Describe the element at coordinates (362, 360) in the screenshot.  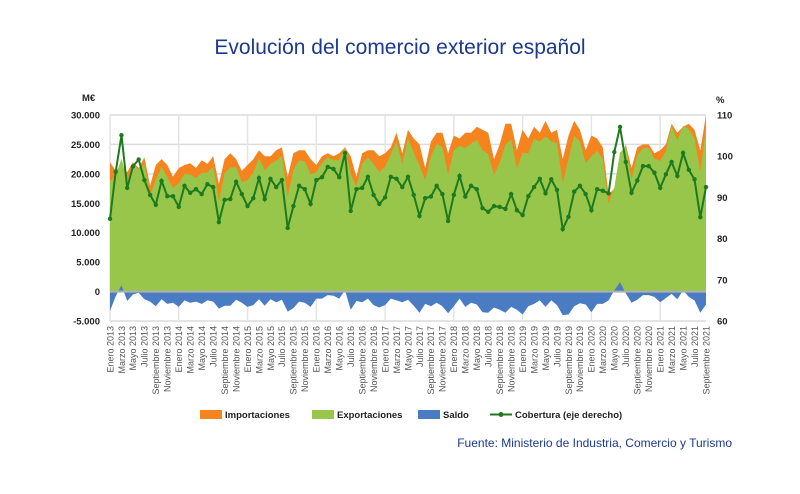
I see `x-tick-label: Septiembre 2016` at that location.